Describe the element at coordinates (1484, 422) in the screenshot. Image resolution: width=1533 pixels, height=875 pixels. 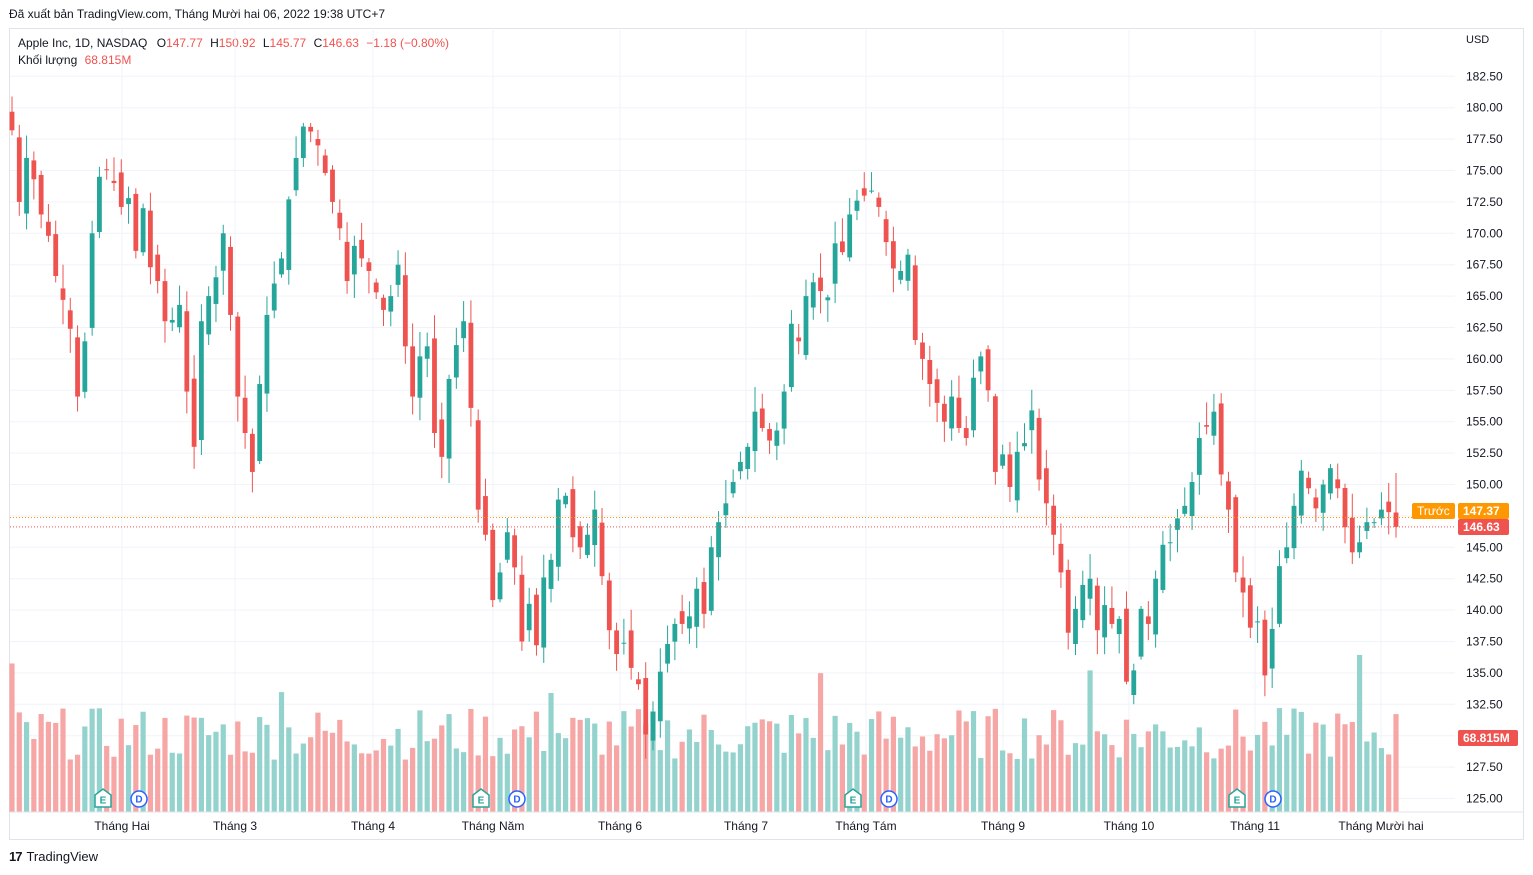
I see `y-tick-label: 155.00` at that location.